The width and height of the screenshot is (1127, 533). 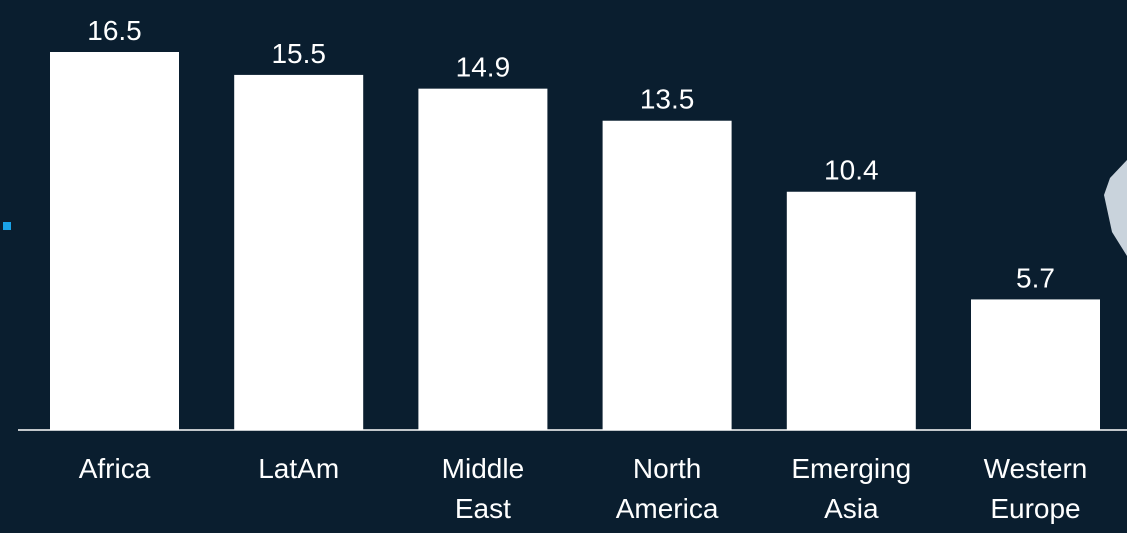 What do you see at coordinates (115, 468) in the screenshot?
I see `x-tick-label: Africa` at bounding box center [115, 468].